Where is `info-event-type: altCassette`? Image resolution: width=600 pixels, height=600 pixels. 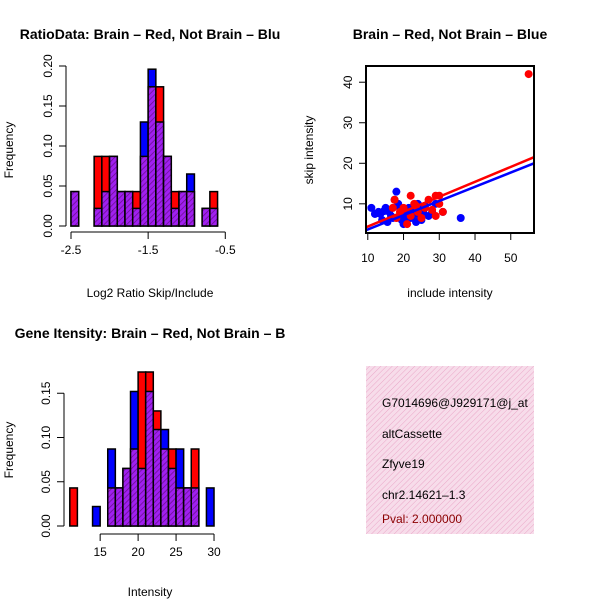
info-event-type: altCassette is located at coordinates (412, 434).